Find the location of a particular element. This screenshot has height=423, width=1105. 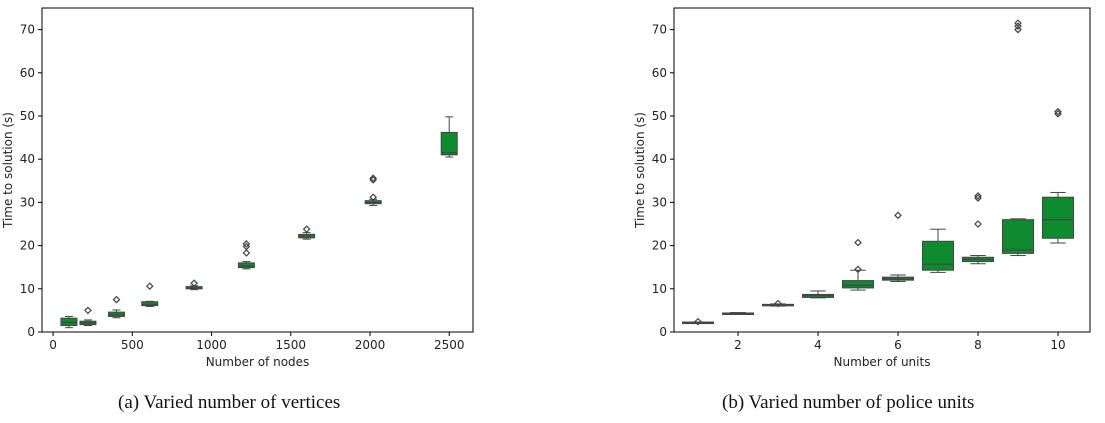

x-tick-label: 1500 is located at coordinates (291, 345).